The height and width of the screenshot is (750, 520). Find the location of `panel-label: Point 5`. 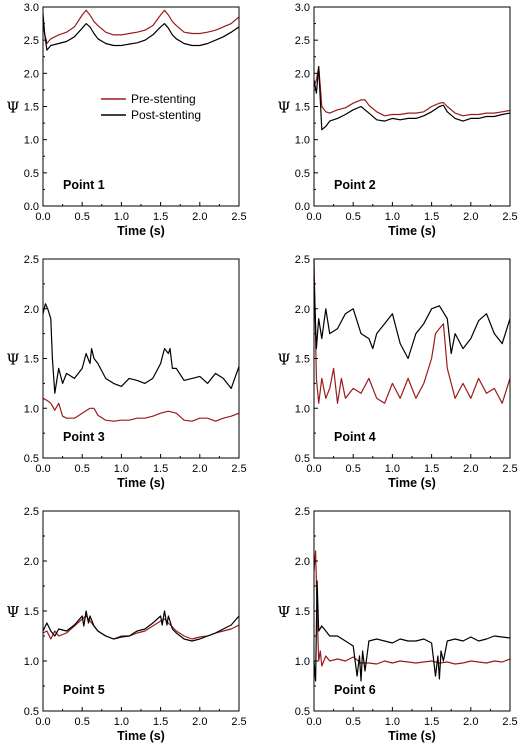

panel-label: Point 5 is located at coordinates (84, 690).